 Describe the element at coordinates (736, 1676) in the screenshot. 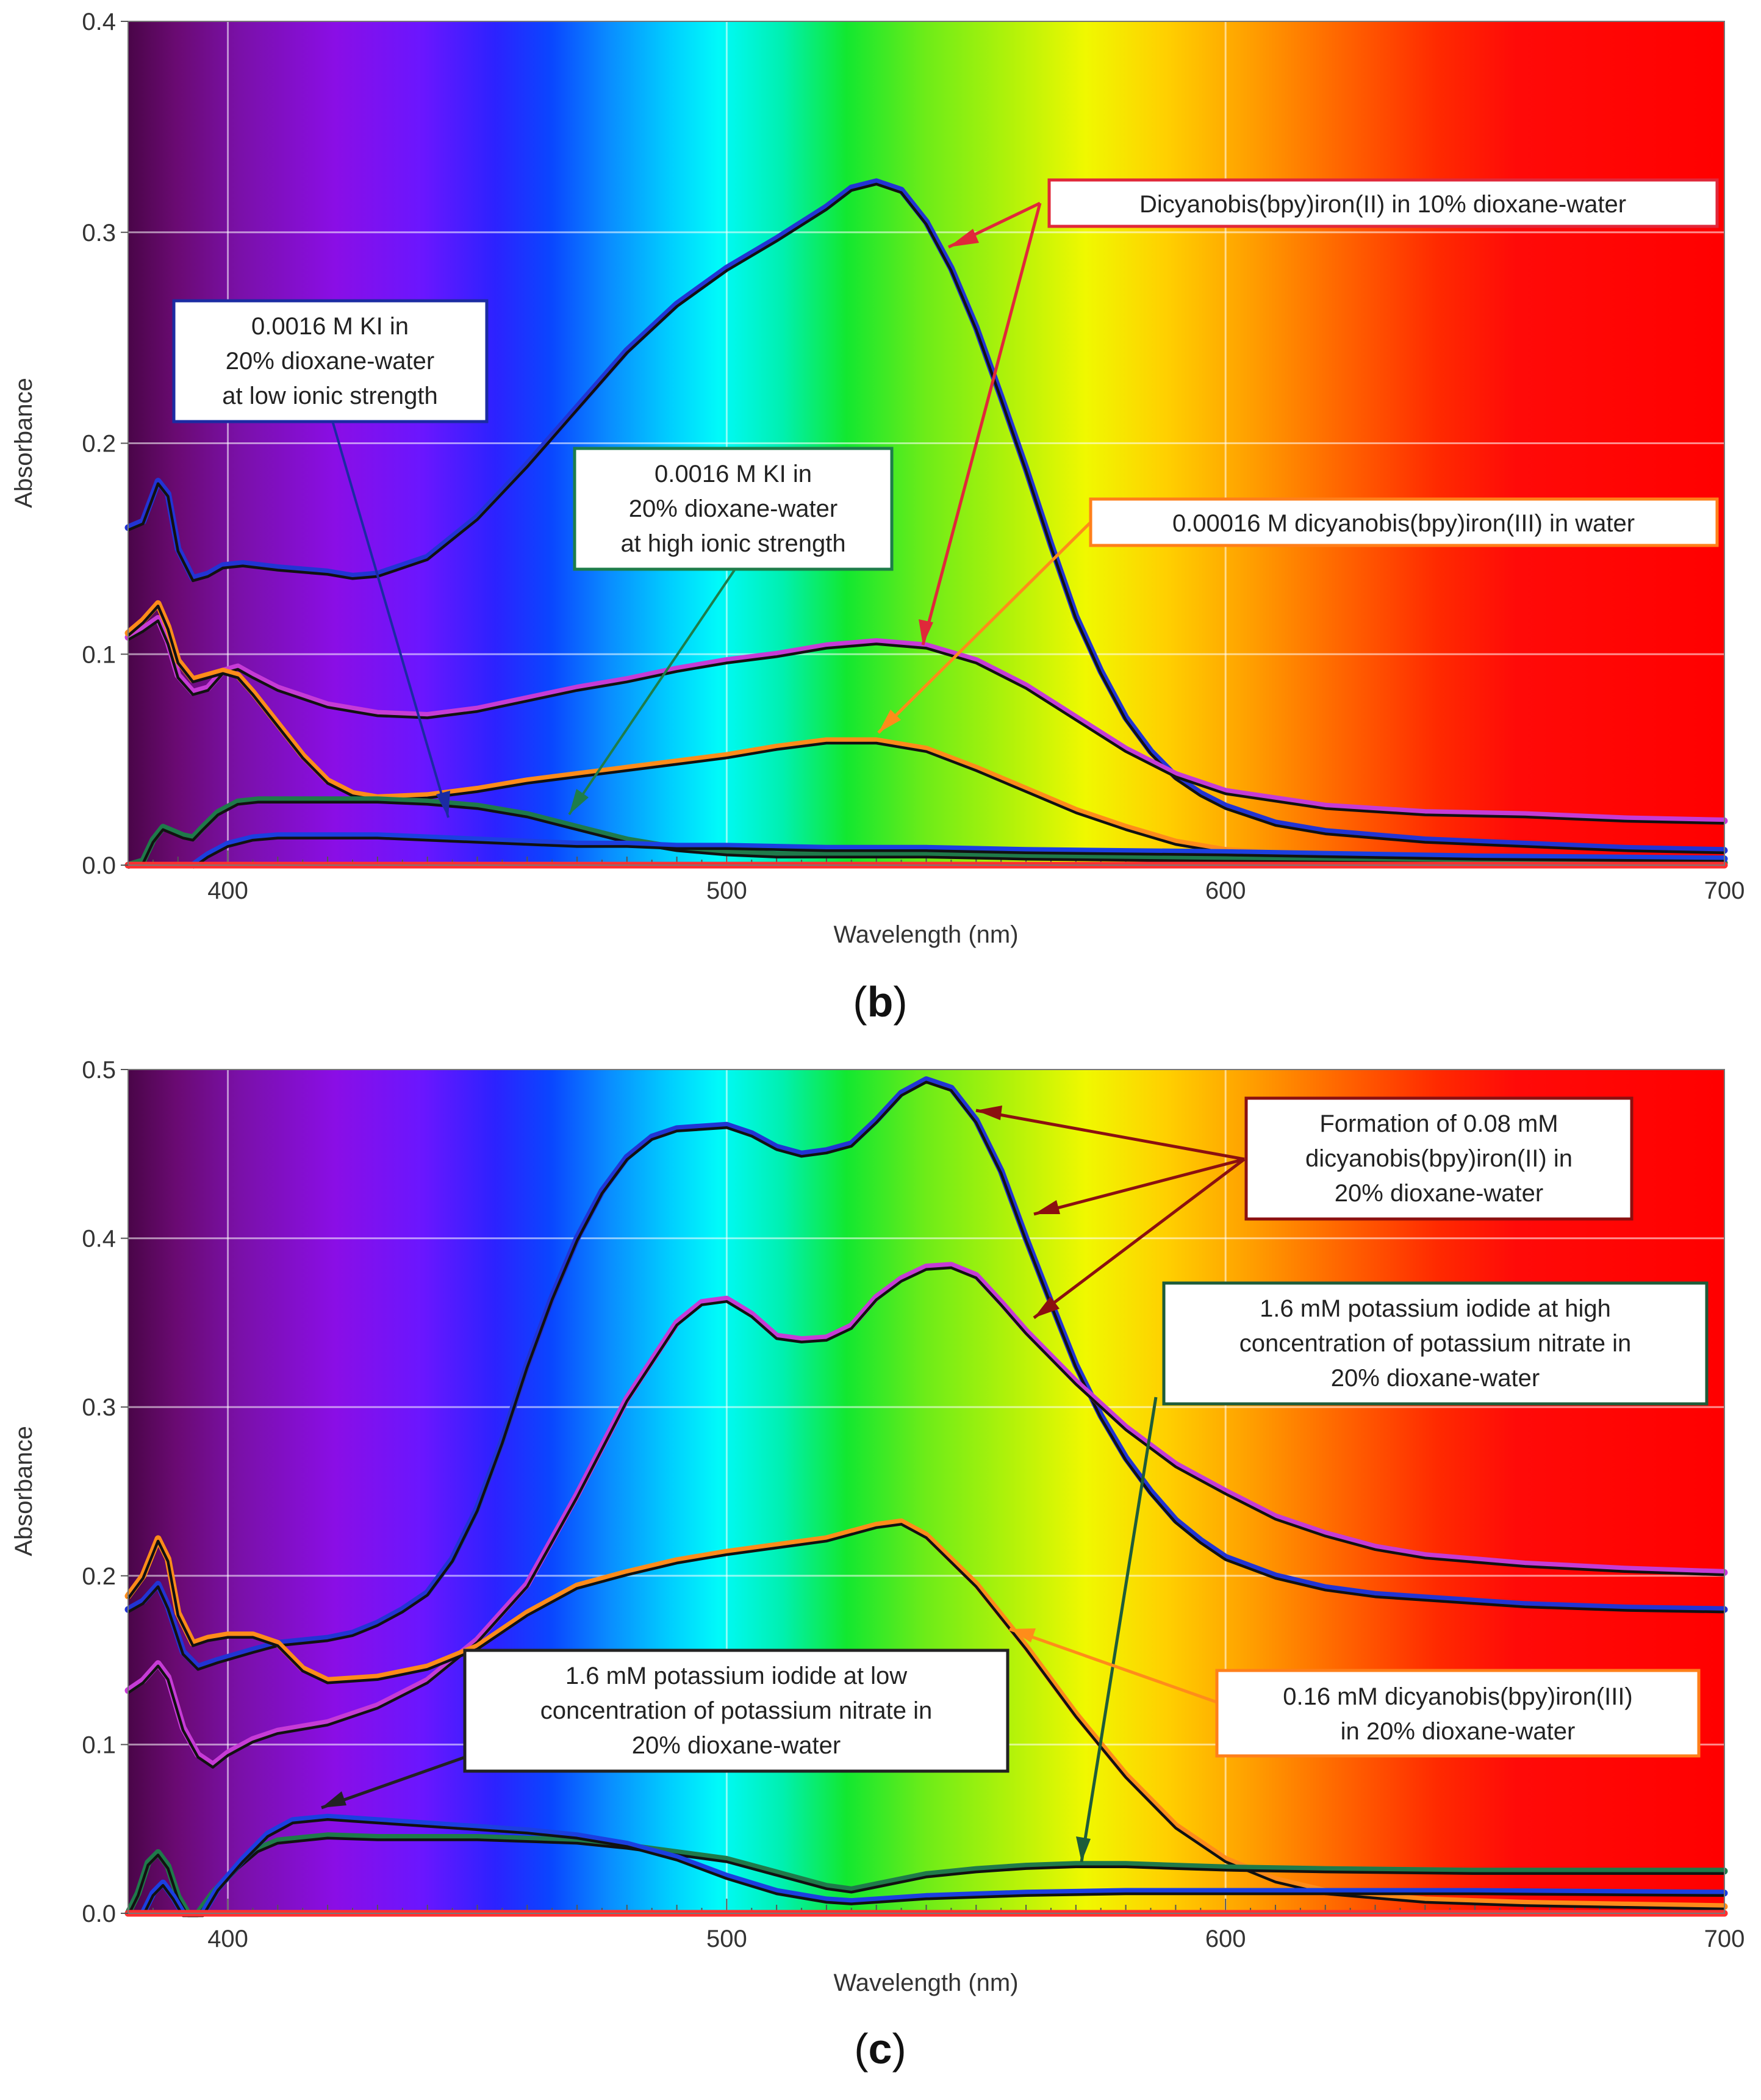

I see `annotation-line: 1.6 mM potassium iodide at low` at that location.